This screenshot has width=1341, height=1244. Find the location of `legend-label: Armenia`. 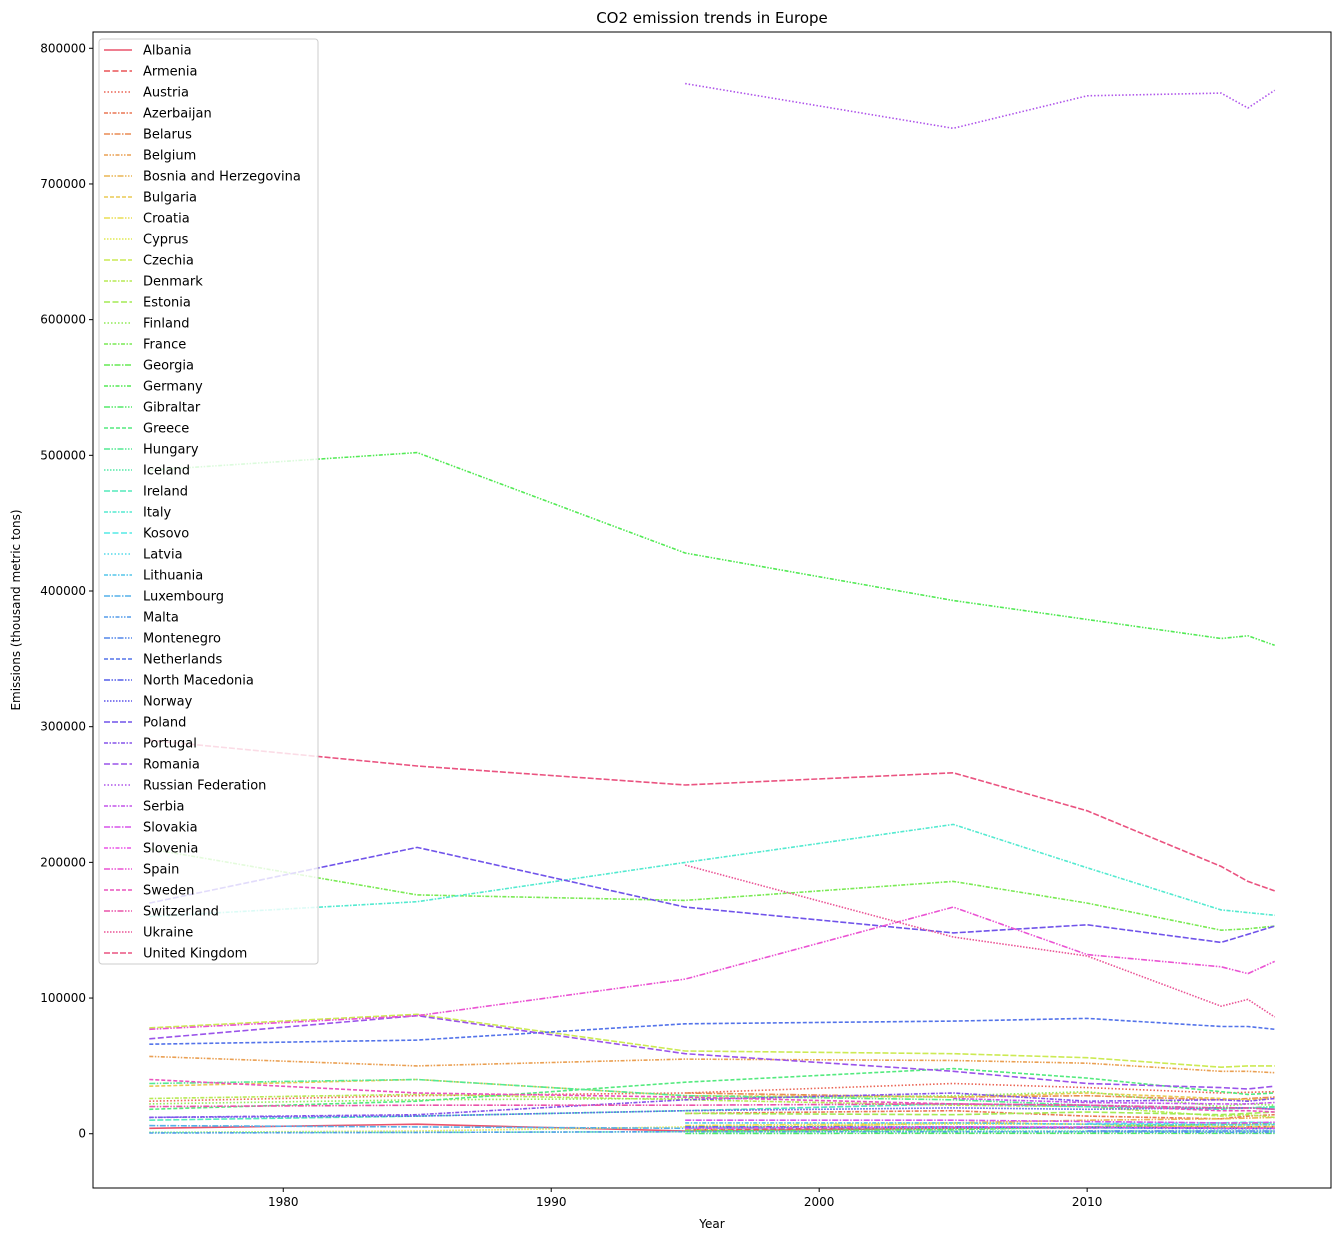

legend-label: Armenia is located at coordinates (170, 72).